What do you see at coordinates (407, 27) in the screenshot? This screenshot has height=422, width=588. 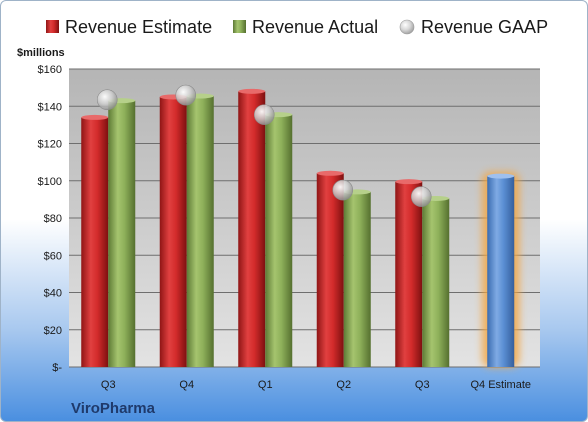 I see `legend-marker-gaap` at bounding box center [407, 27].